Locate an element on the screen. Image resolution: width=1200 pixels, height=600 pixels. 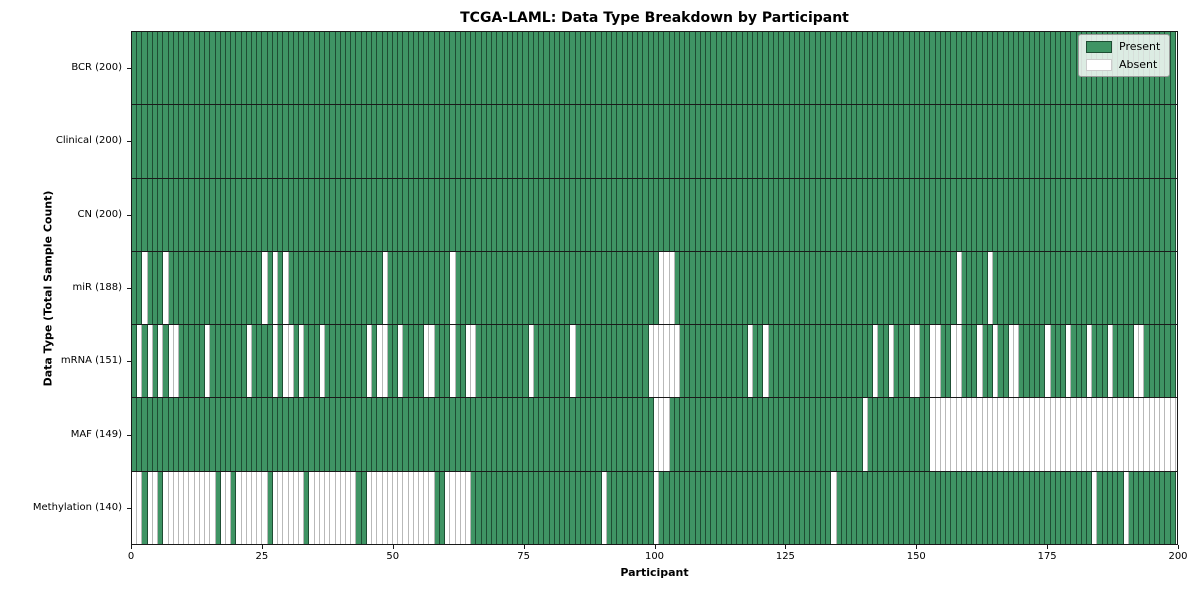
legend-label-present: Present is located at coordinates (1140, 46).